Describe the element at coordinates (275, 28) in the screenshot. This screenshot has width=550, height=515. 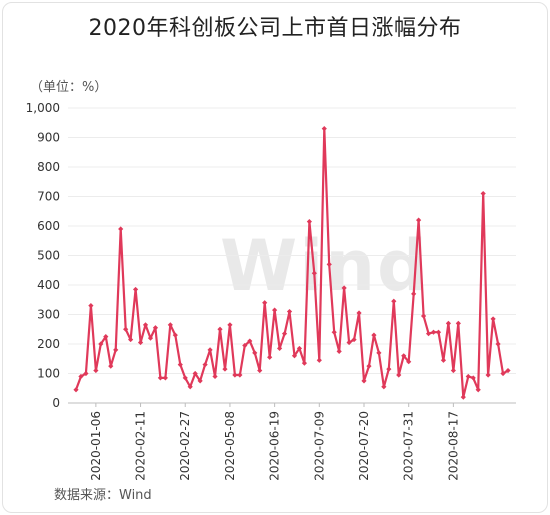
I see `chart-title: 2020年科创板公司上市首日涨幅分布` at that location.